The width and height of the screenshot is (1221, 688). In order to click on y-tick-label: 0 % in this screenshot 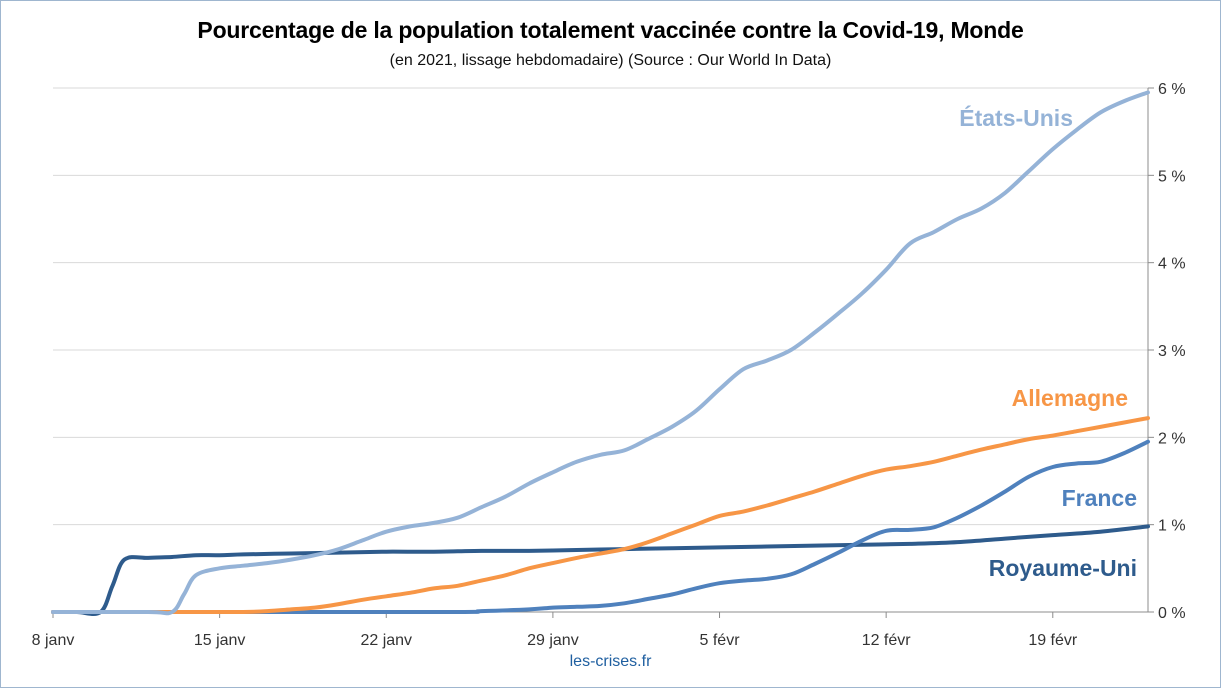, I will do `click(1172, 613)`.